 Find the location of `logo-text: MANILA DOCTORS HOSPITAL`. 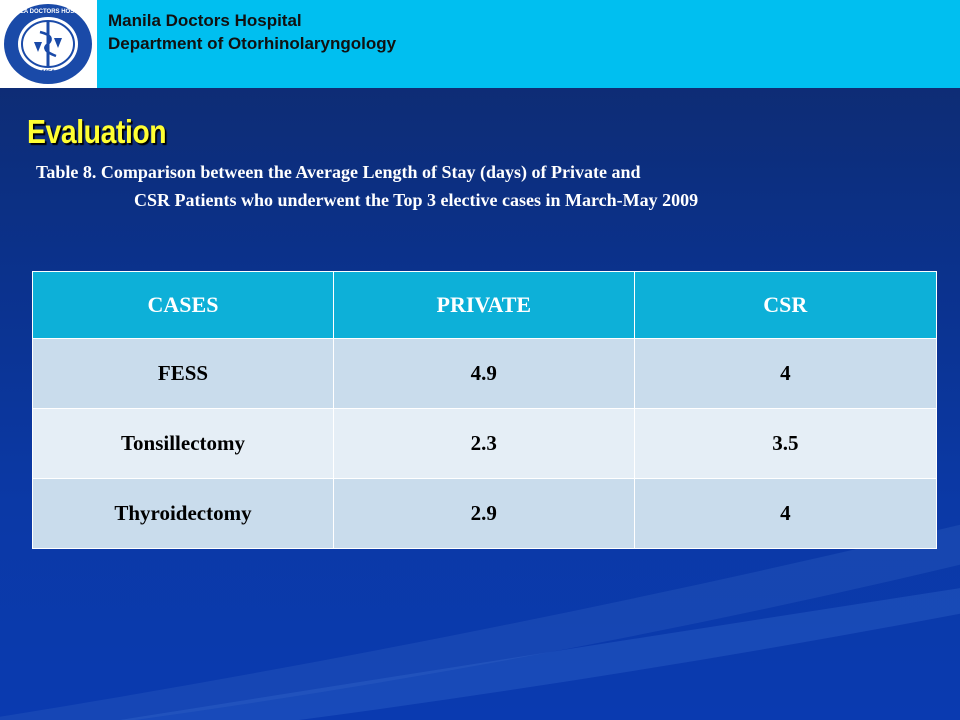

logo-text: MANILA DOCTORS HOSPITAL is located at coordinates (48, 12).